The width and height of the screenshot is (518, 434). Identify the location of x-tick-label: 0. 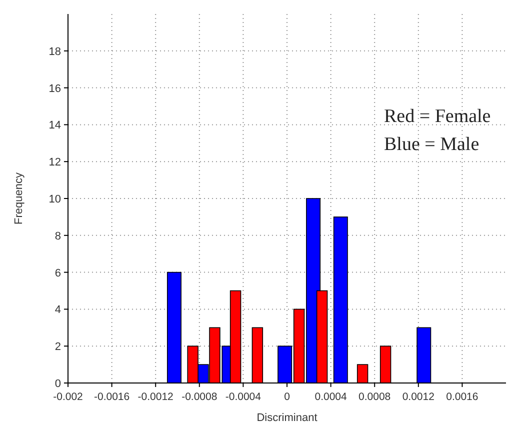
(287, 397).